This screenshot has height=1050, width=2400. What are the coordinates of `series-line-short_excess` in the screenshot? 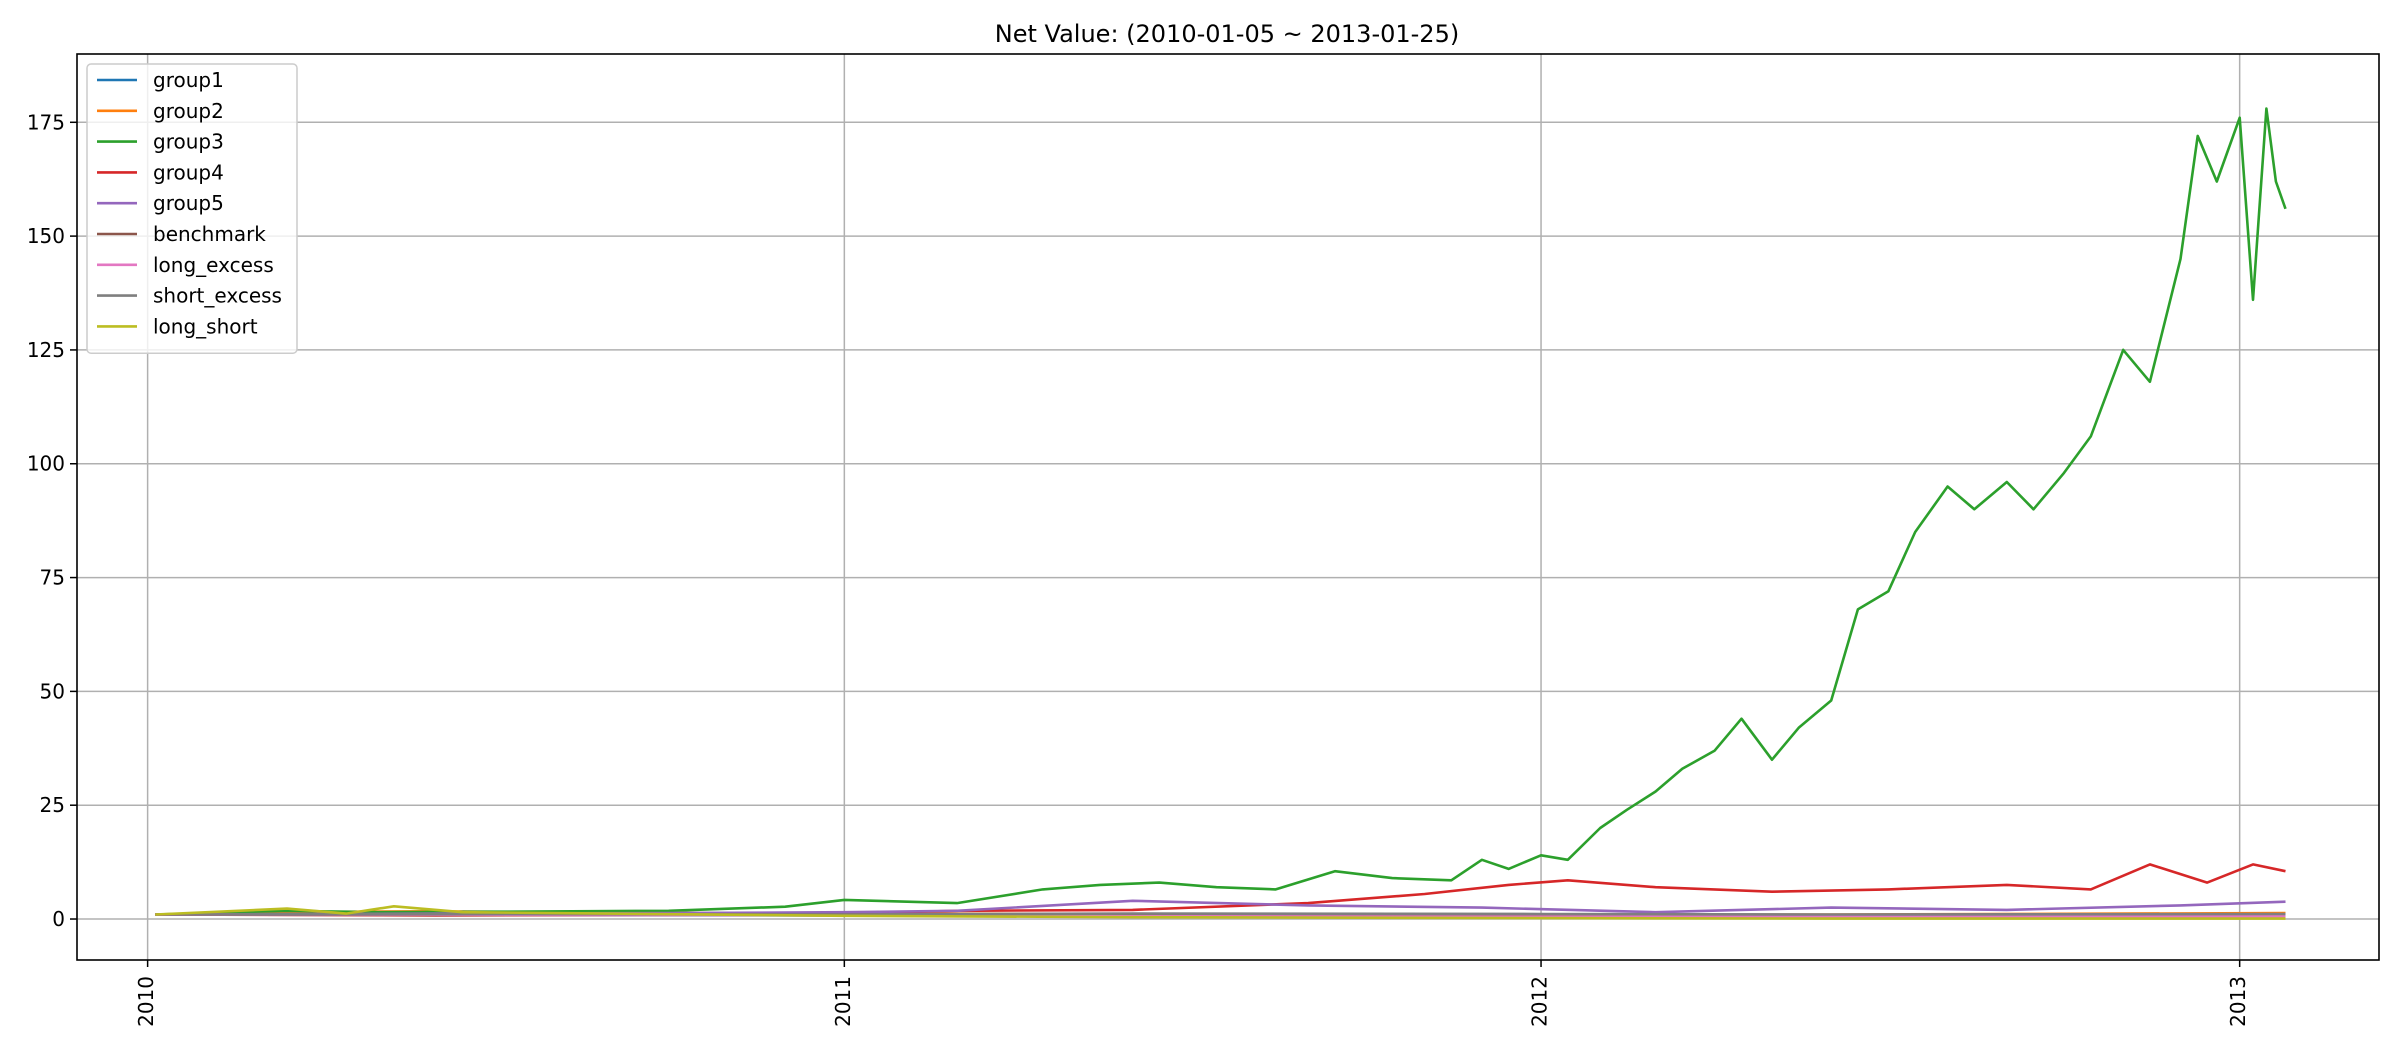 It's located at (1220, 914).